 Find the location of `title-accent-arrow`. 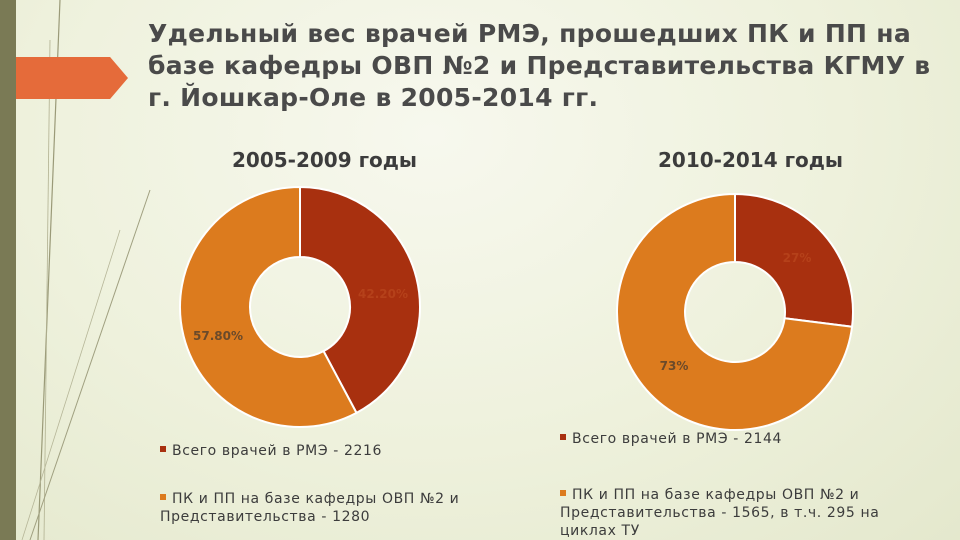

title-accent-arrow is located at coordinates (72, 78).